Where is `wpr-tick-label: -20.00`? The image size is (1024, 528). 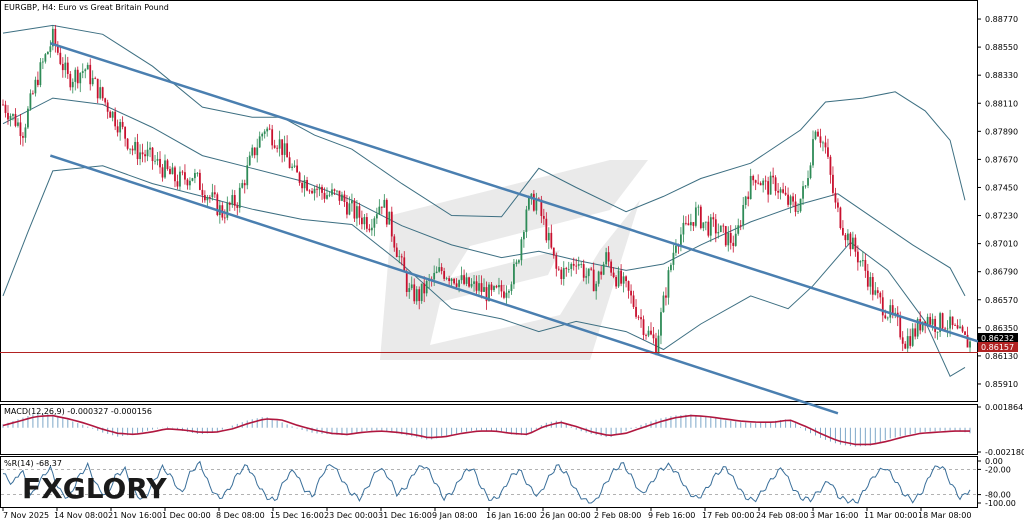
wpr-tick-label: -20.00 is located at coordinates (998, 469).